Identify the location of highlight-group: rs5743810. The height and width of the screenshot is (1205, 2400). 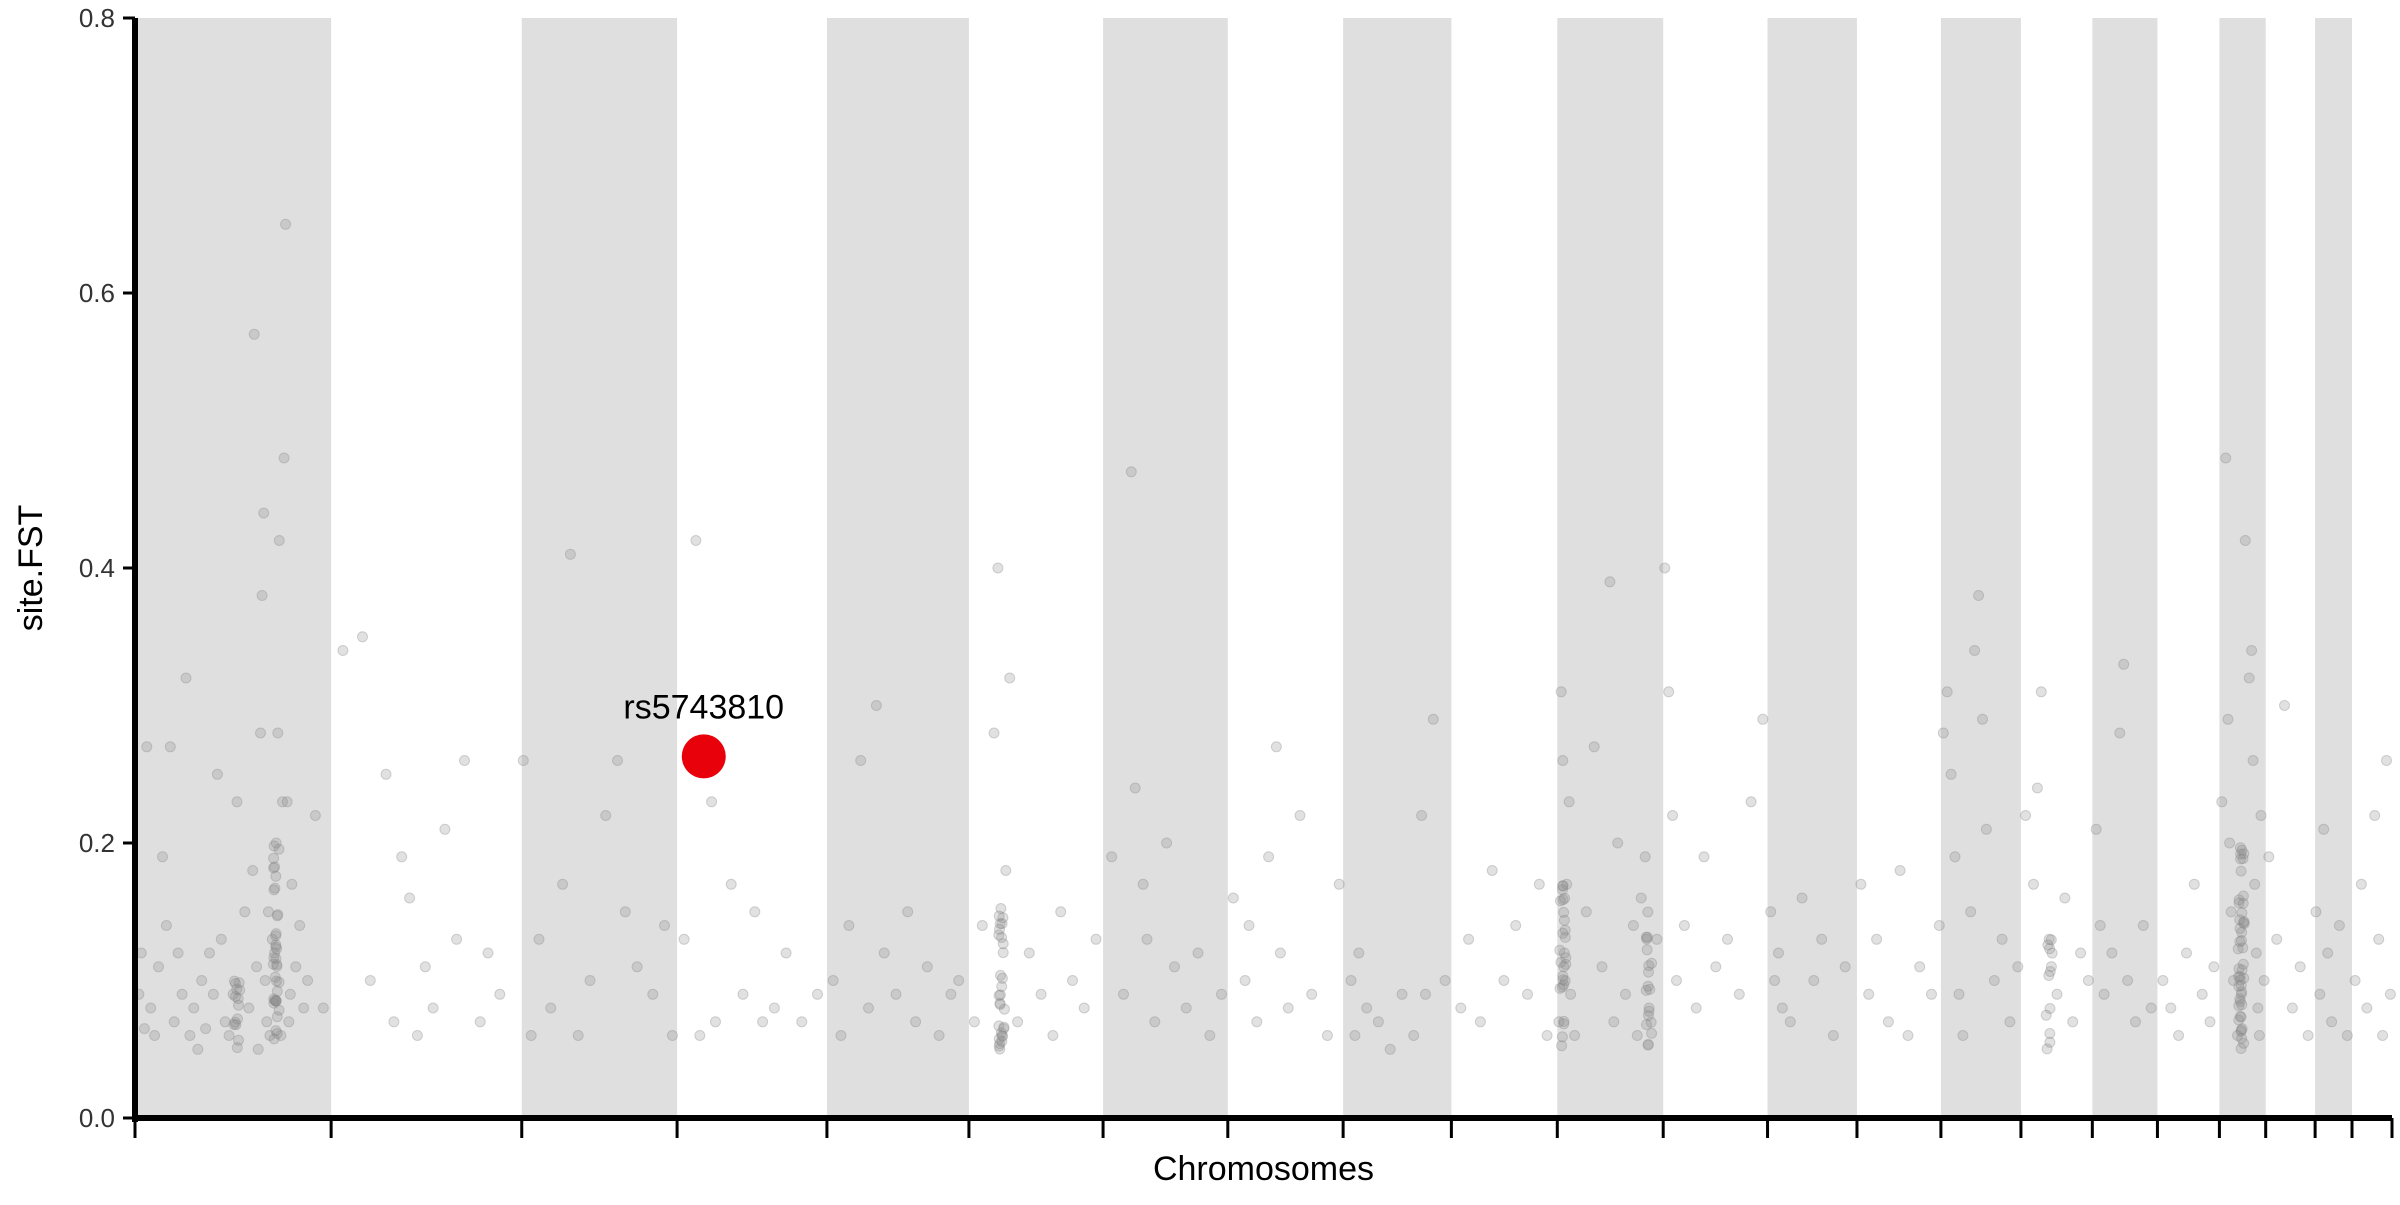
(703, 733).